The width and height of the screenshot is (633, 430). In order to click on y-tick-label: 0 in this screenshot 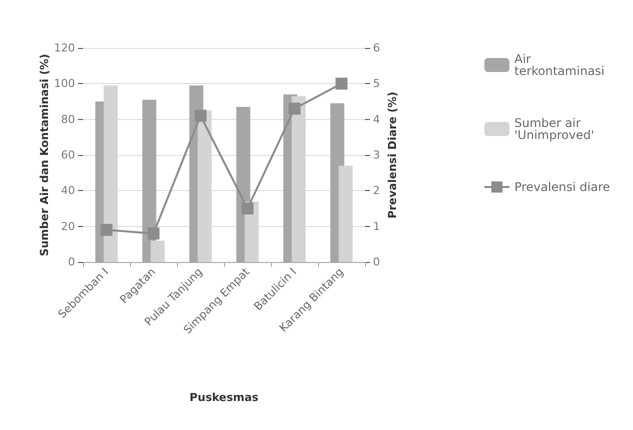, I will do `click(71, 262)`.